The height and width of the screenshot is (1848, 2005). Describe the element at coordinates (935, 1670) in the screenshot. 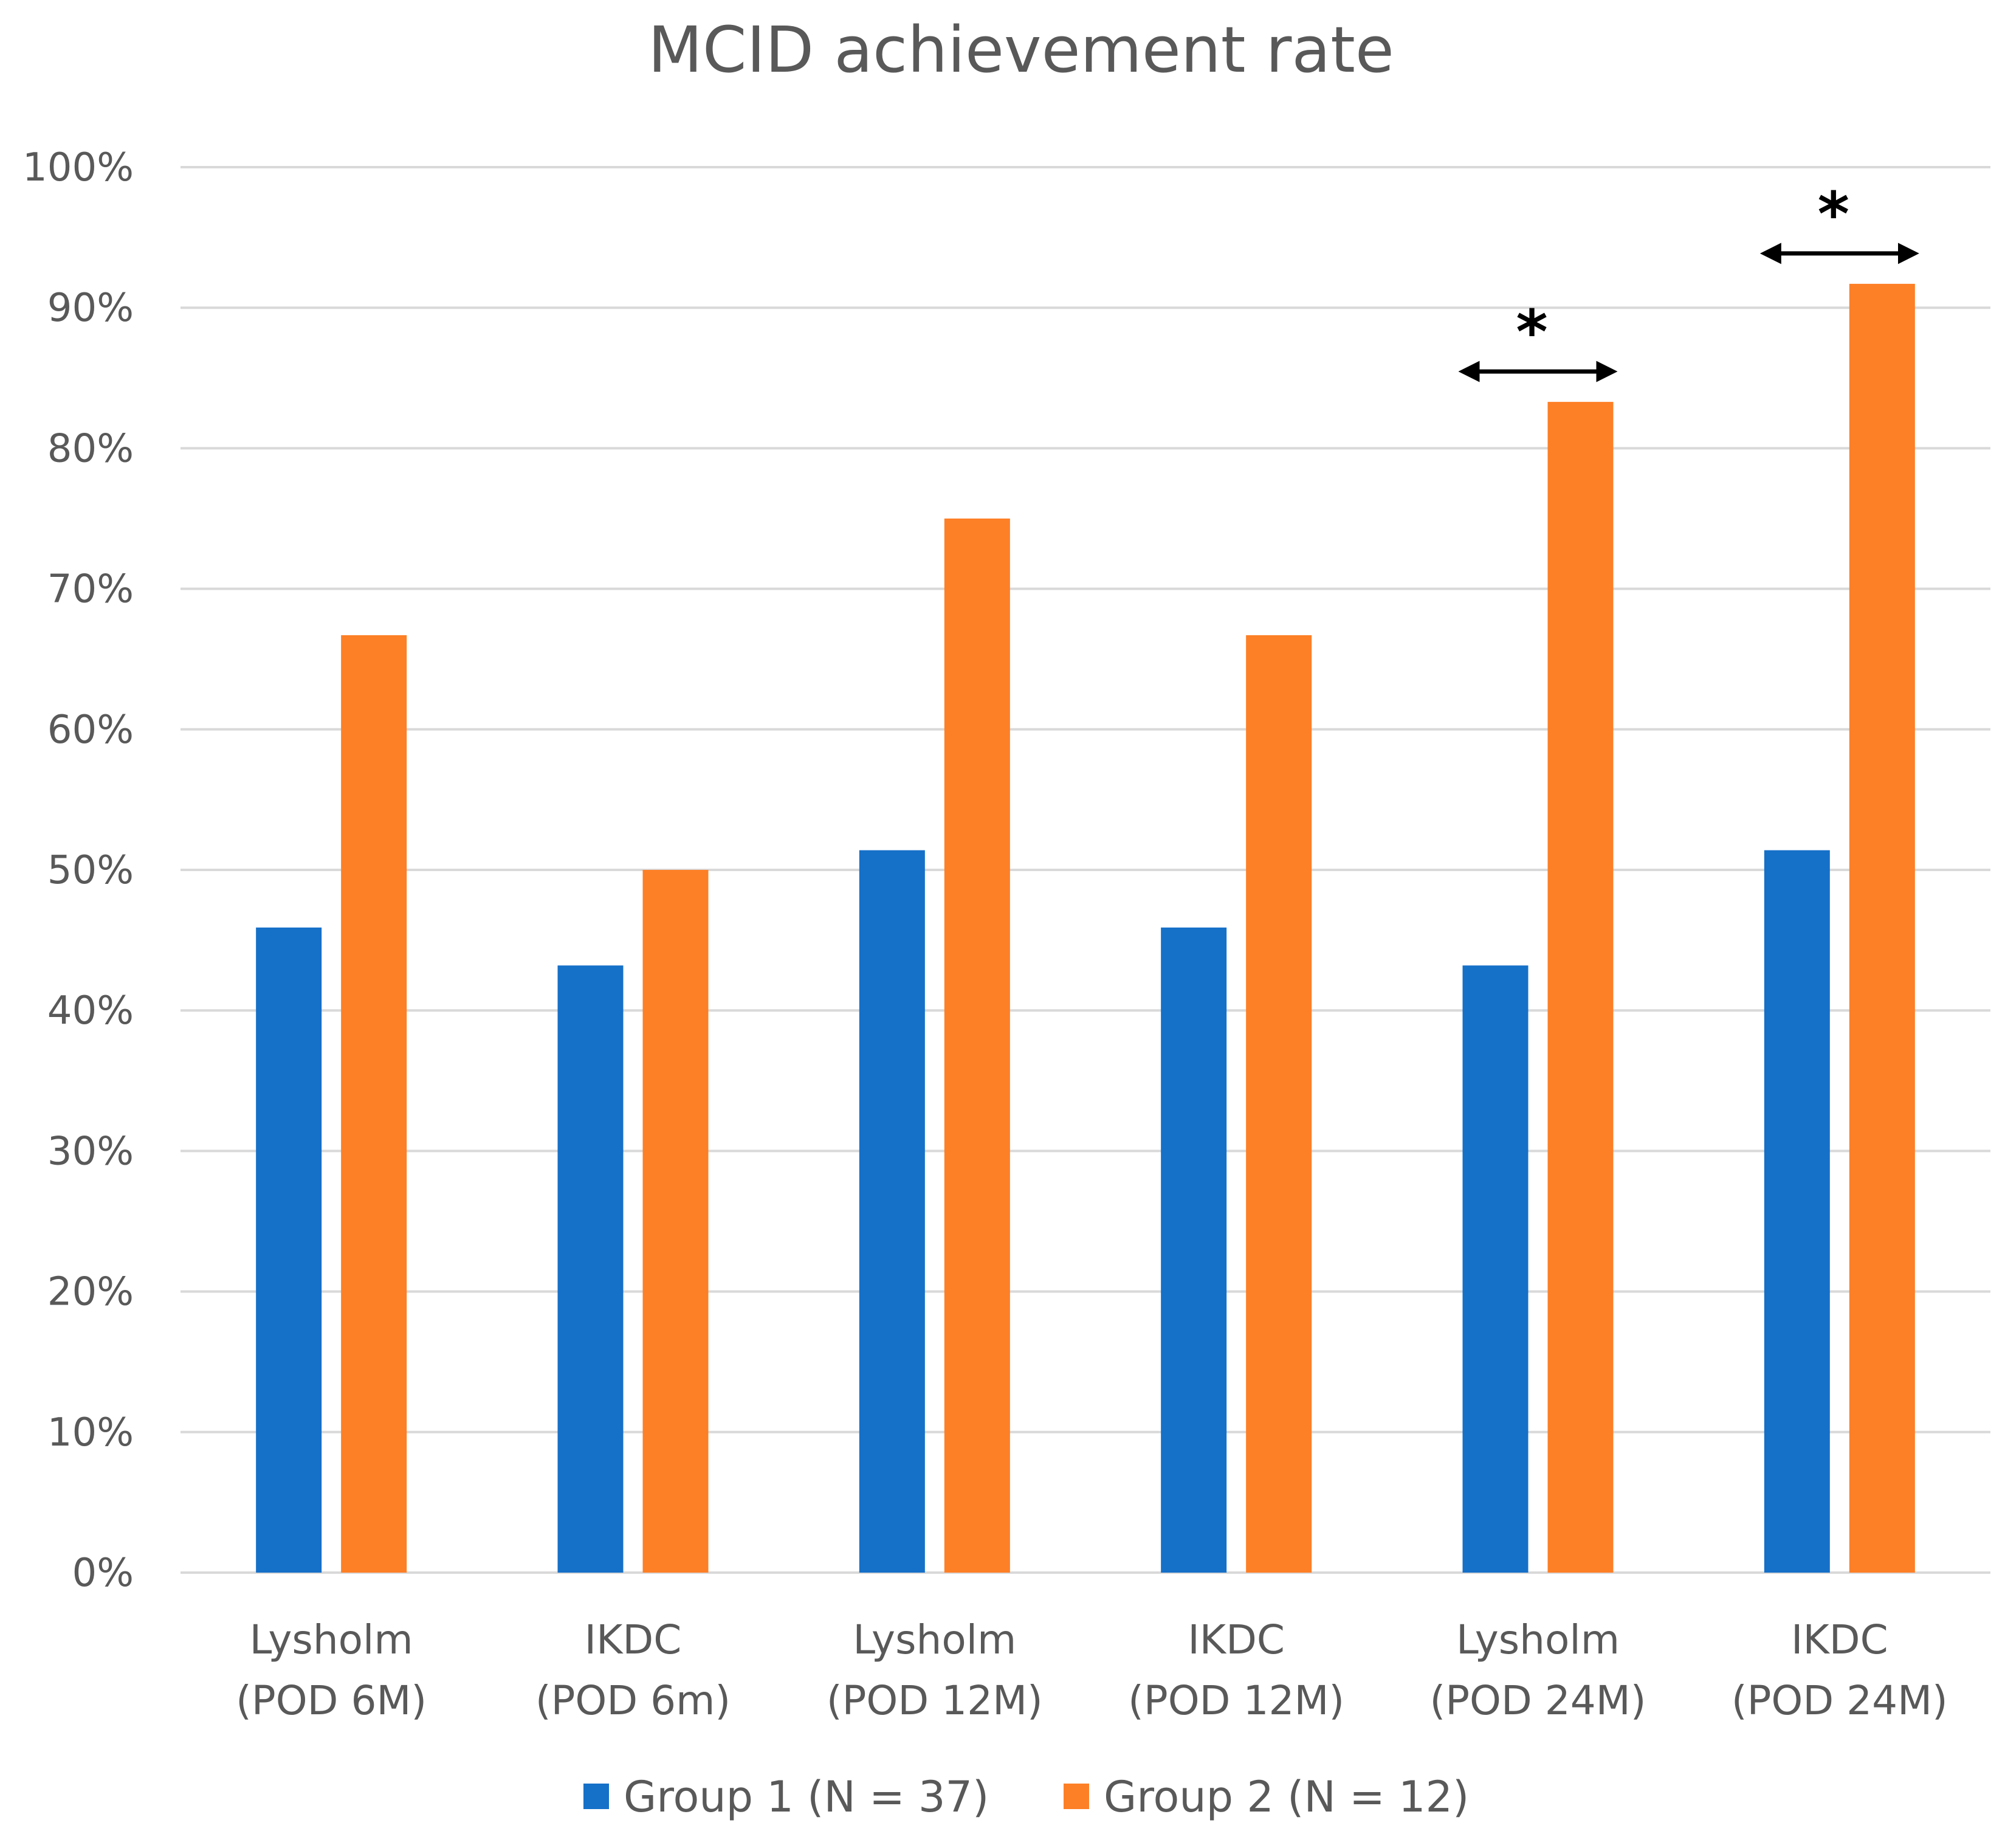

I see `x-tick-label: Lysholm (POD 12M)` at that location.